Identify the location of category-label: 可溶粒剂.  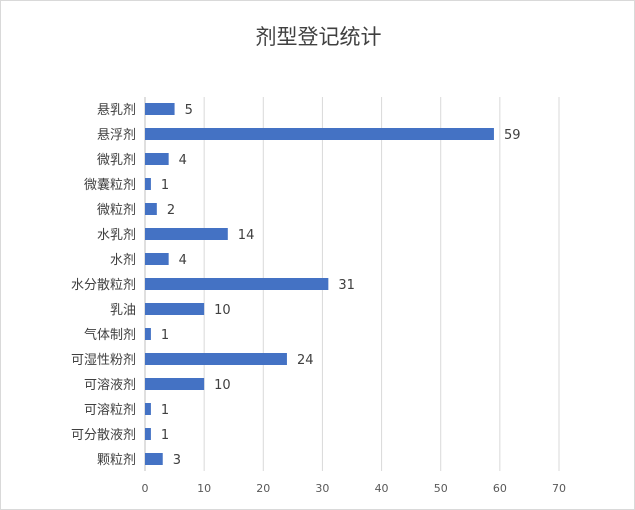
(110, 410).